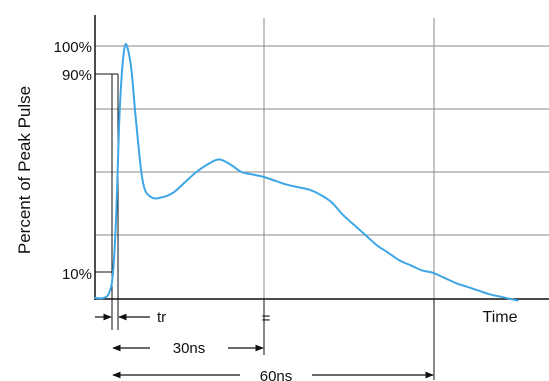  What do you see at coordinates (73, 47) in the screenshot?
I see `ytick-100: 100%` at bounding box center [73, 47].